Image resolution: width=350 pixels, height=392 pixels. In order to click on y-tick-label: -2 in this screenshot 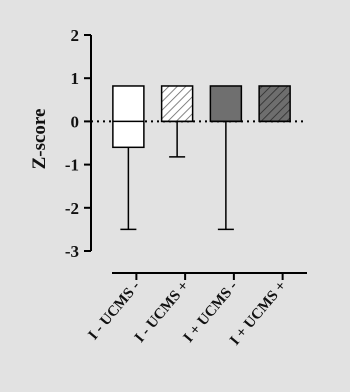, I will do `click(72, 208)`.